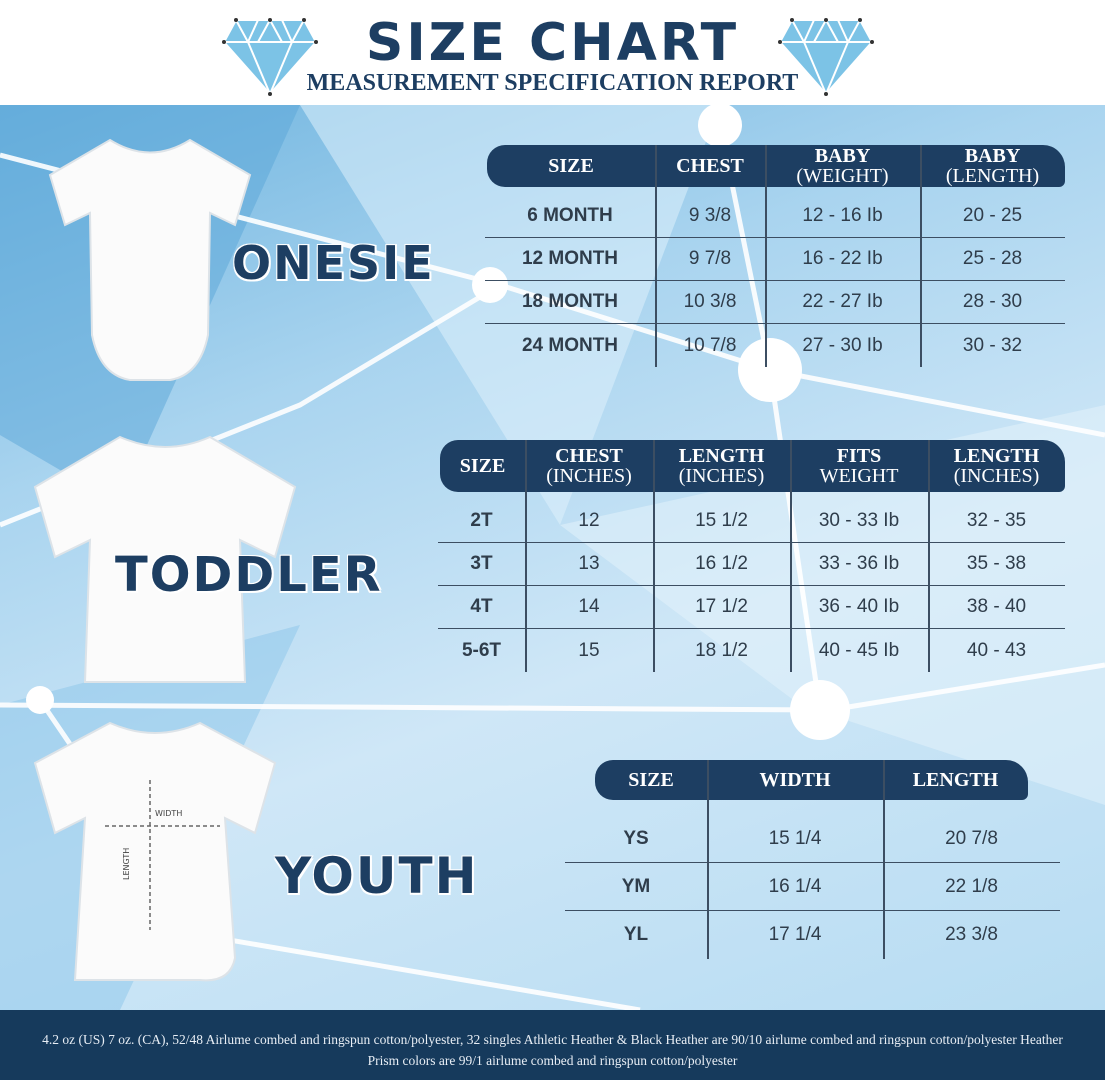  Describe the element at coordinates (992, 258) in the screenshot. I see `table-cell: 25 - 28` at that location.